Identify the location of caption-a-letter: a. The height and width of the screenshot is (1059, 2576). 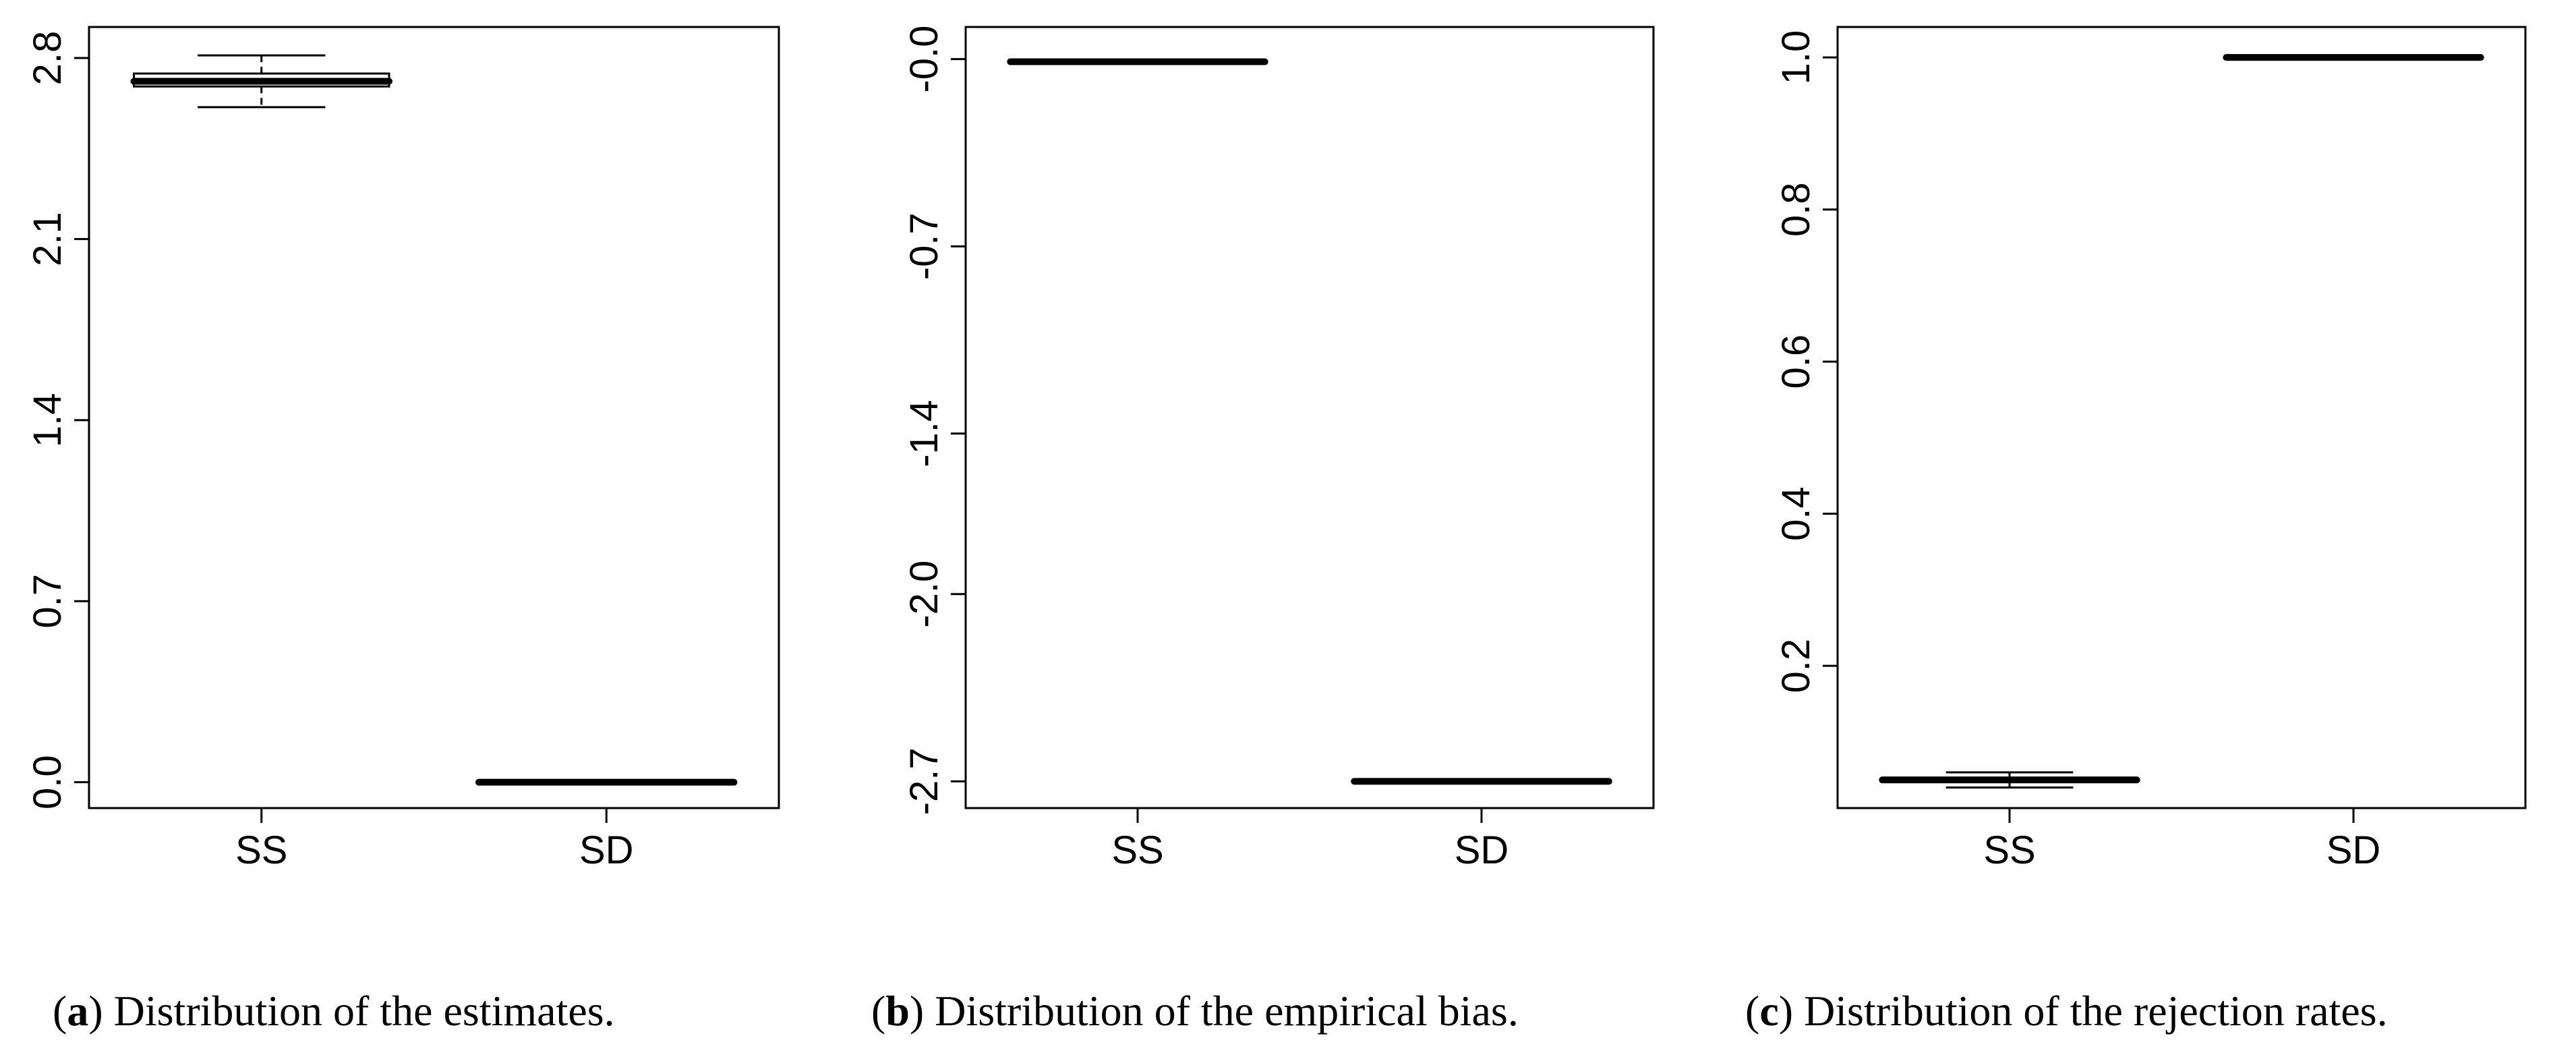
(78, 1011).